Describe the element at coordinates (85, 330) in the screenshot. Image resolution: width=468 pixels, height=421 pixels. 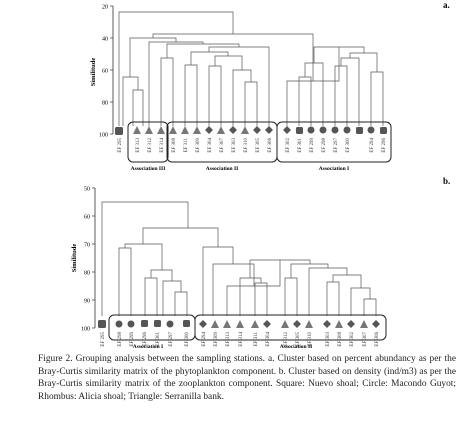
I see `y-tick-label: 100` at that location.